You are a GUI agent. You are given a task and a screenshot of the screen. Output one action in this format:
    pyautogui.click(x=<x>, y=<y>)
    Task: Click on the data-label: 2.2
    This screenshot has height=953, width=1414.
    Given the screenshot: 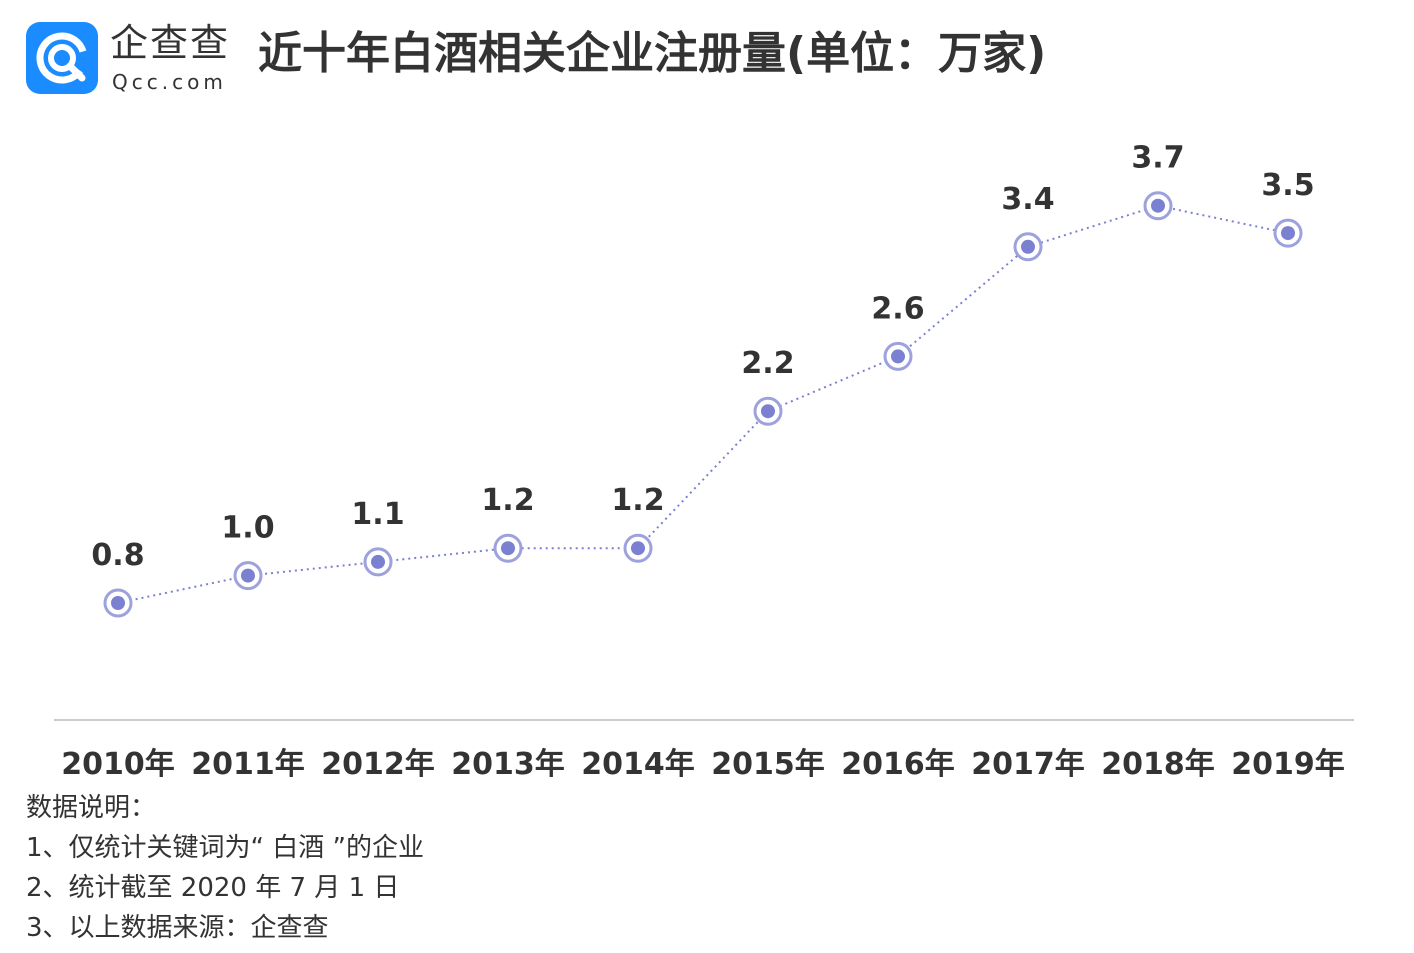 What is the action you would take?
    pyautogui.click(x=767, y=363)
    